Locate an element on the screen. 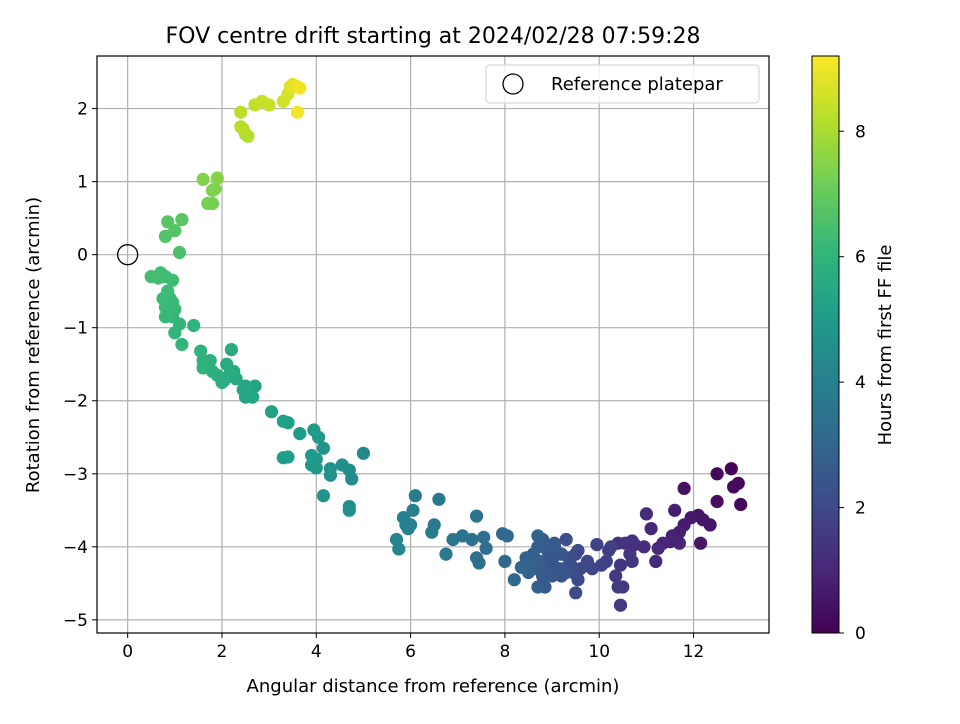  legend-label: Reference platepar is located at coordinates (637, 84).